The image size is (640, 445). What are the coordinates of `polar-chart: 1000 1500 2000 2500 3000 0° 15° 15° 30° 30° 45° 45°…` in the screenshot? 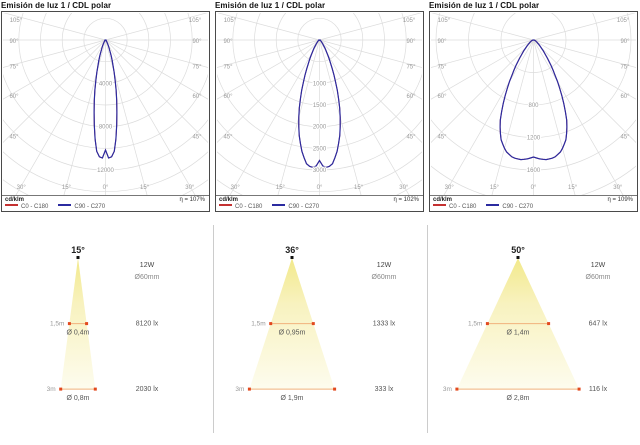 It's located at (319, 104).